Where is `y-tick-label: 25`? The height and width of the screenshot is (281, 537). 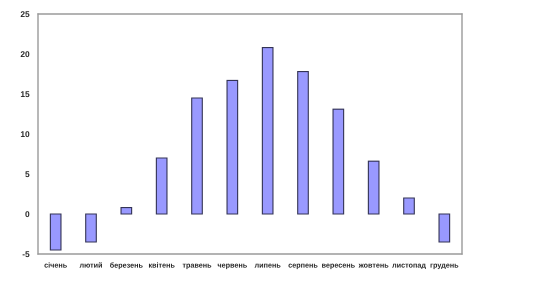 y-tick-label: 25 is located at coordinates (25, 14).